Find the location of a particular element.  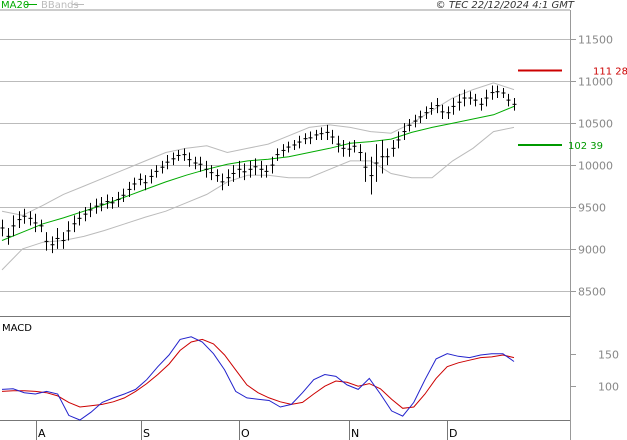

price-tick-label: 9000 is located at coordinates (592, 250).